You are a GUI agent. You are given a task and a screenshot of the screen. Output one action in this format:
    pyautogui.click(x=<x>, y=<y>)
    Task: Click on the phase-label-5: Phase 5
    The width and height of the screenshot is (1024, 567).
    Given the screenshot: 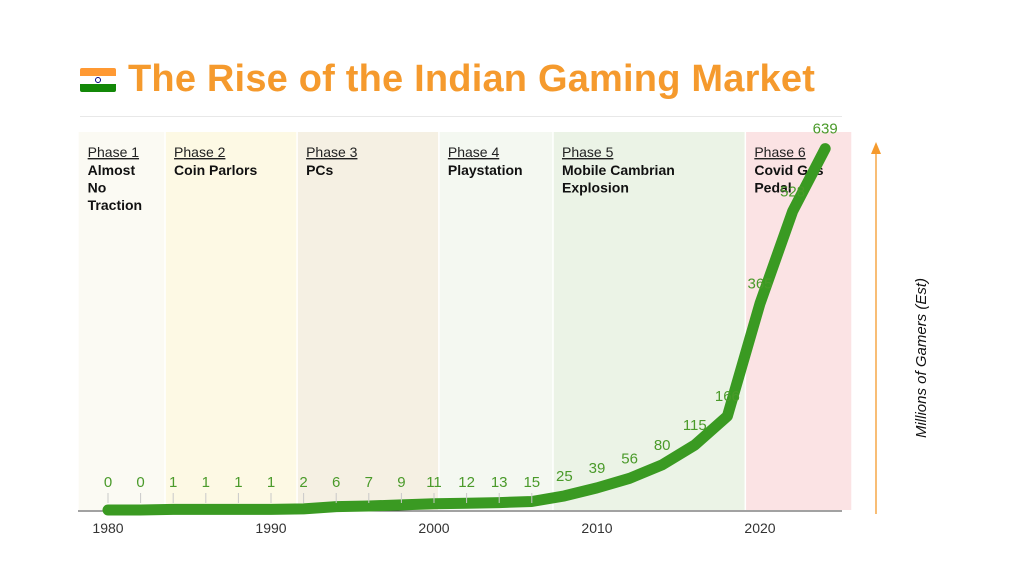 What is the action you would take?
    pyautogui.click(x=588, y=152)
    